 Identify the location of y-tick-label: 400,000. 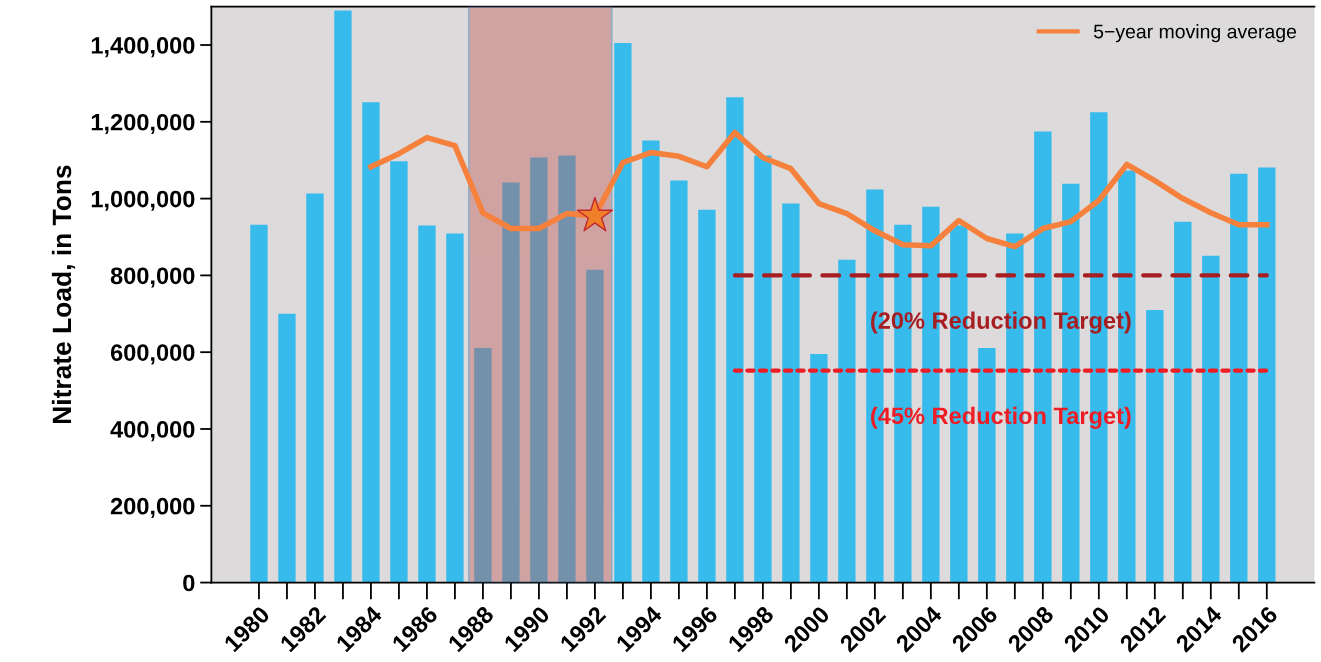
(152, 431).